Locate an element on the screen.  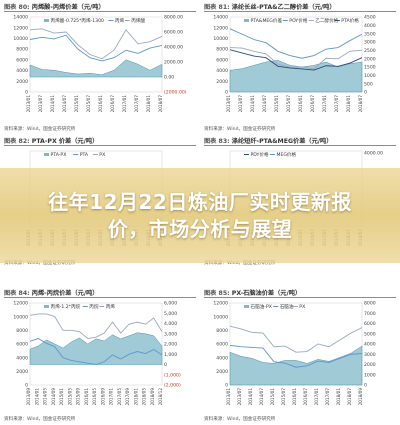
legend-label: PTA is located at coordinates (84, 155).